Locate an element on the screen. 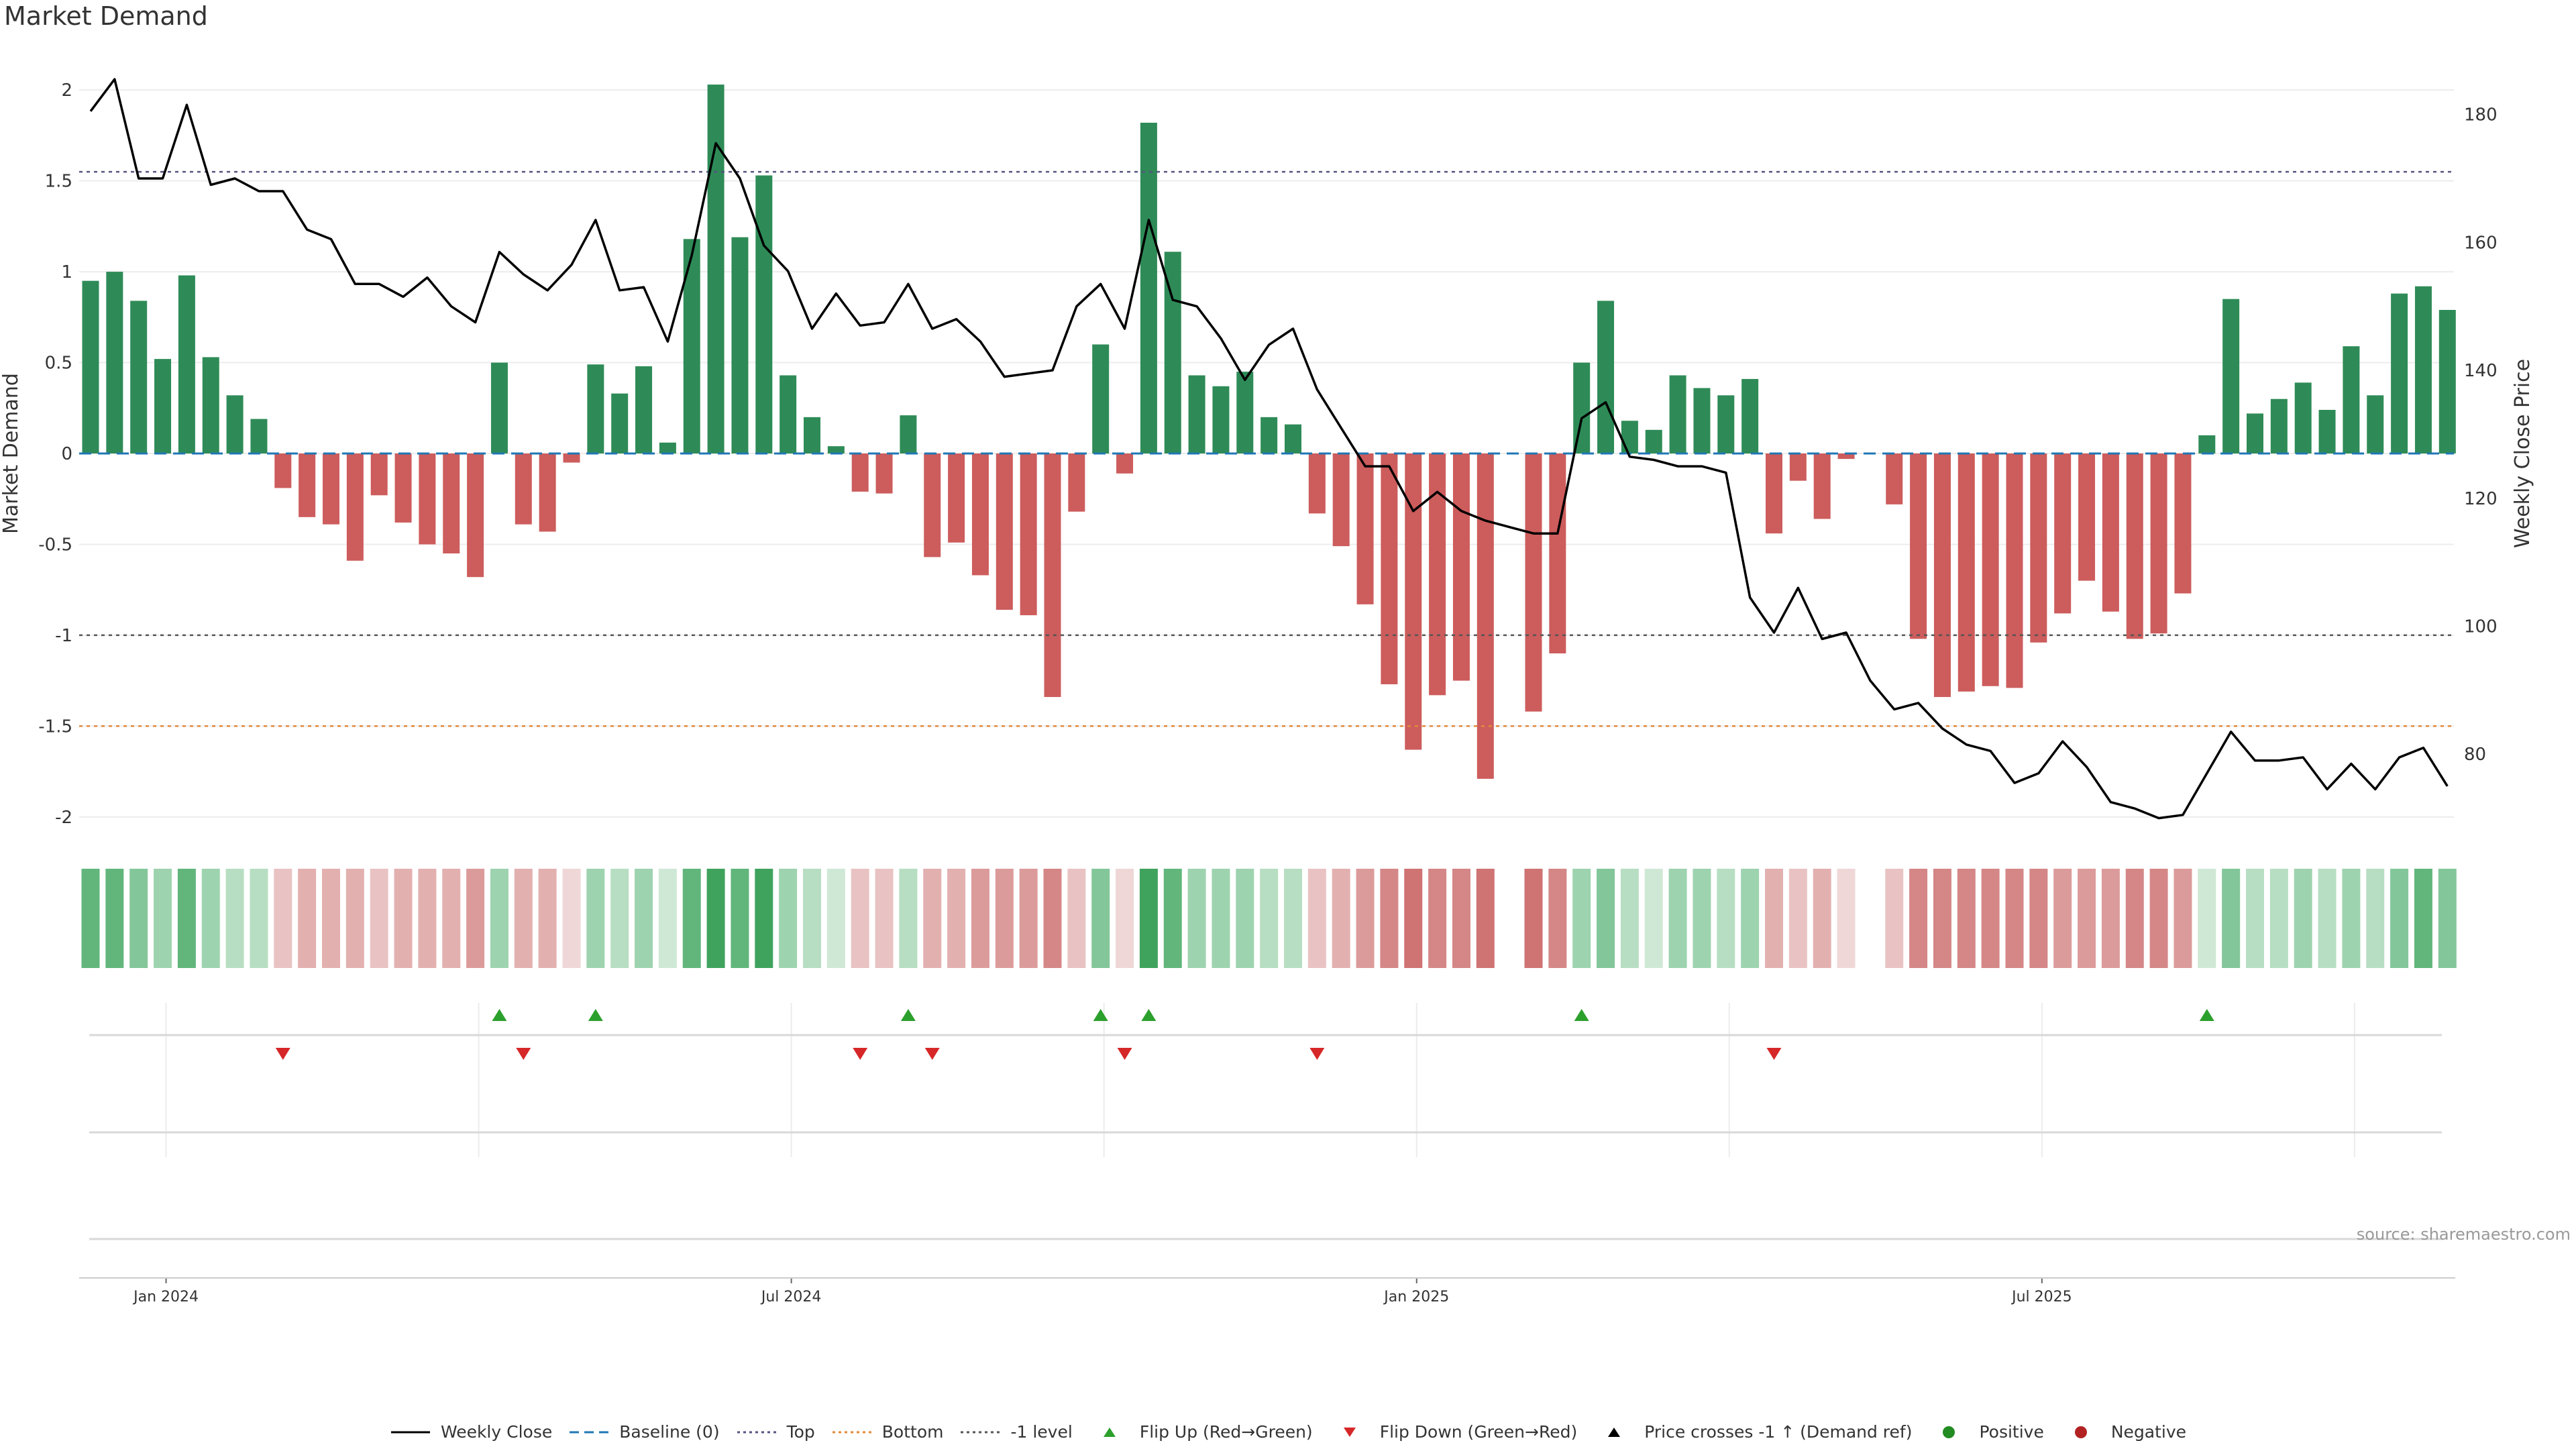 The width and height of the screenshot is (2576, 1449). legend-bottom: Bottom is located at coordinates (887, 1432).